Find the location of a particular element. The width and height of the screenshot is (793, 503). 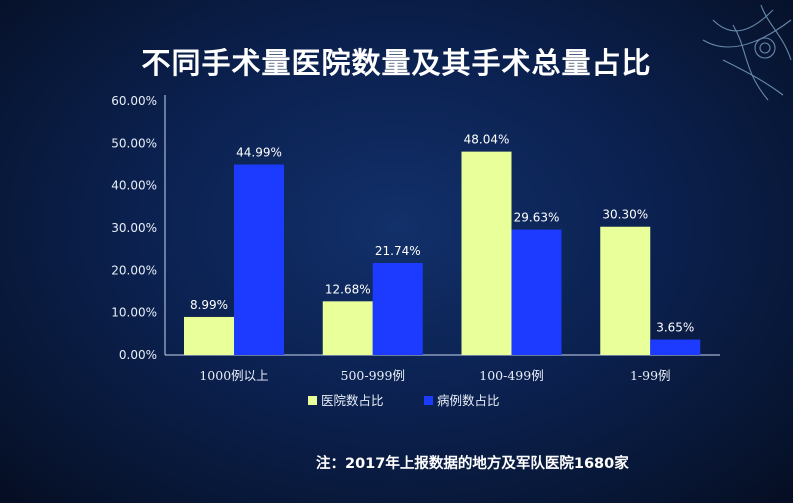

y-tick-label: 0.00% is located at coordinates (138, 355).